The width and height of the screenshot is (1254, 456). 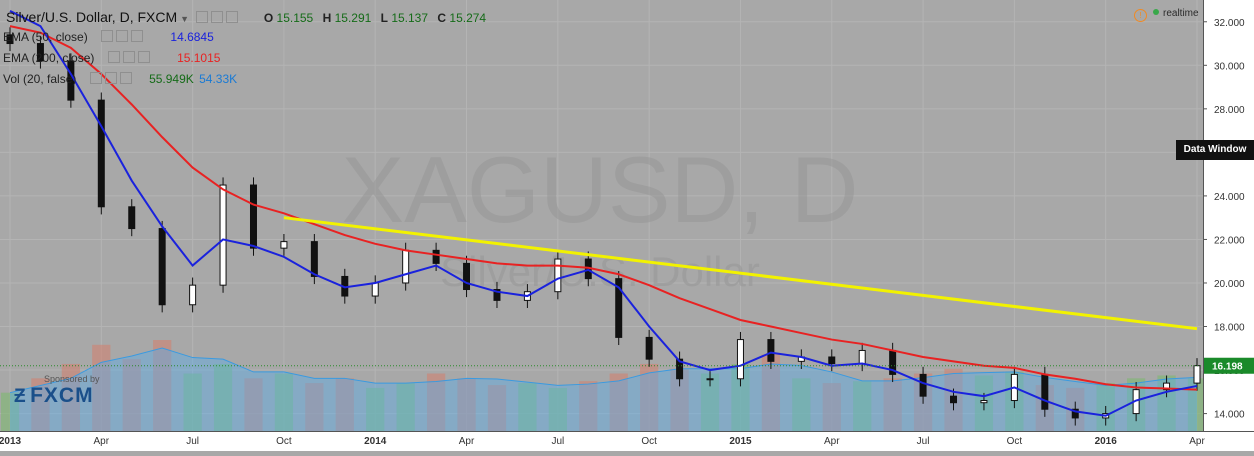 I want to click on ema200-label: EMA (200, close), so click(x=49, y=58).